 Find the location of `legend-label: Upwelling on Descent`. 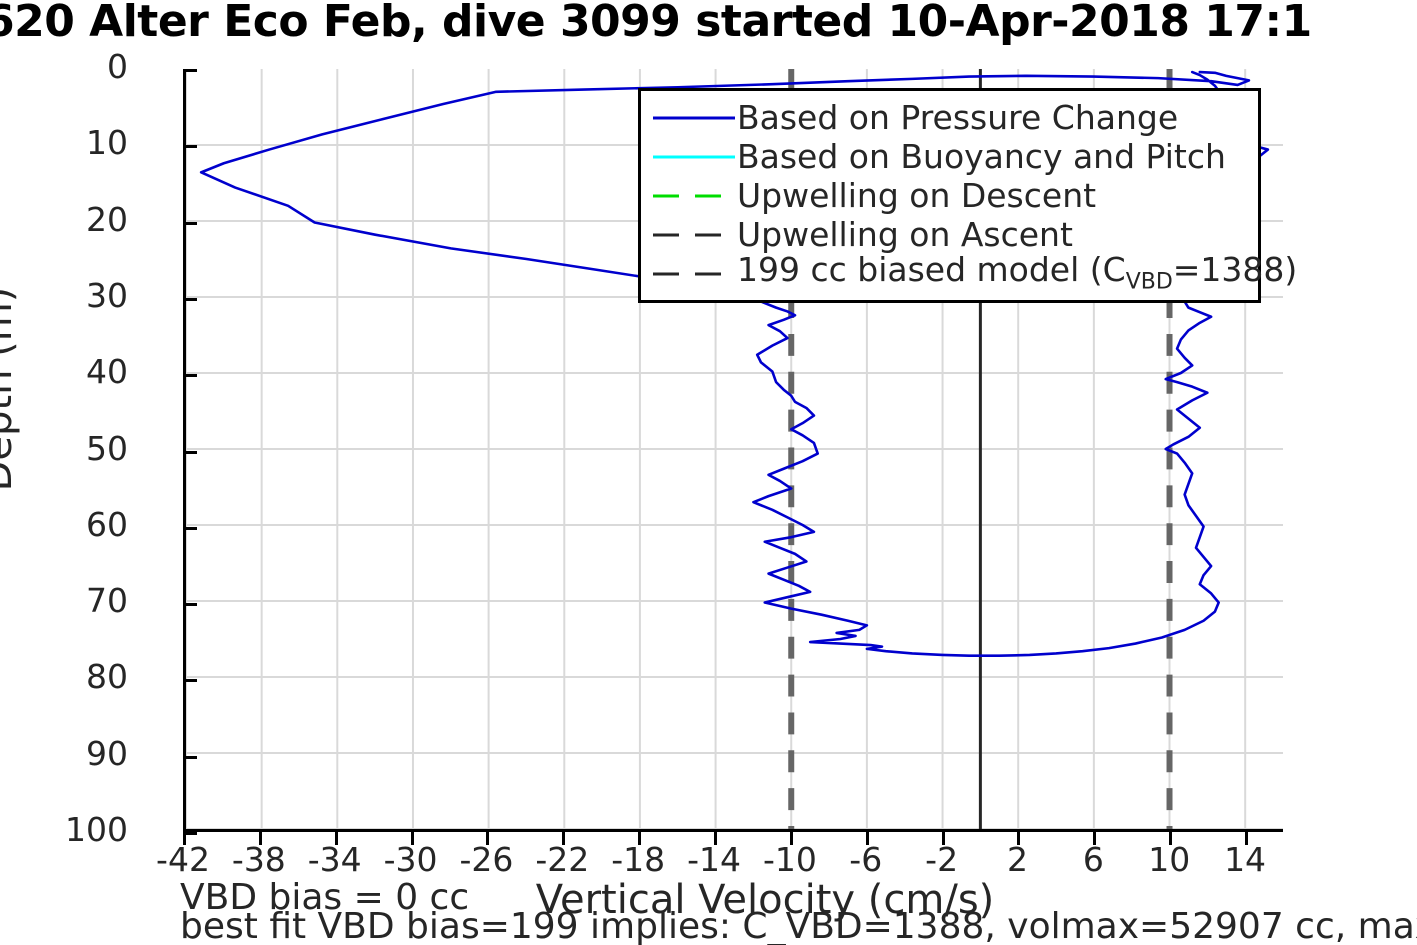

legend-label: Upwelling on Descent is located at coordinates (917, 195).